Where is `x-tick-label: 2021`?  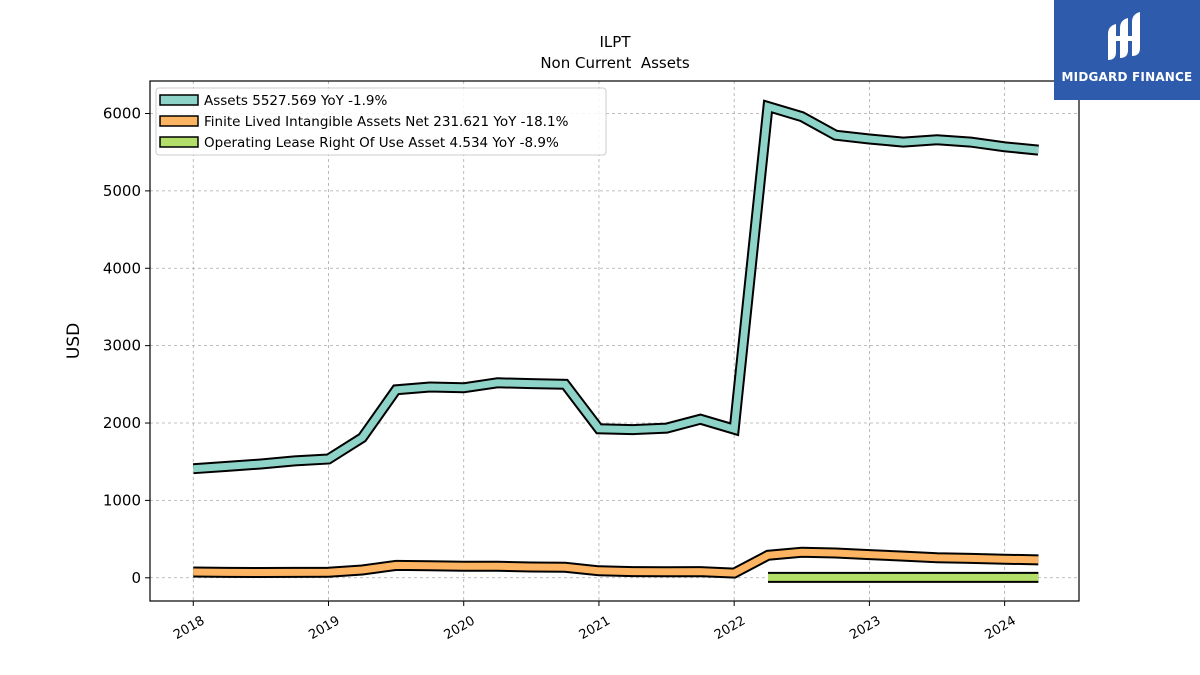 x-tick-label: 2021 is located at coordinates (595, 628).